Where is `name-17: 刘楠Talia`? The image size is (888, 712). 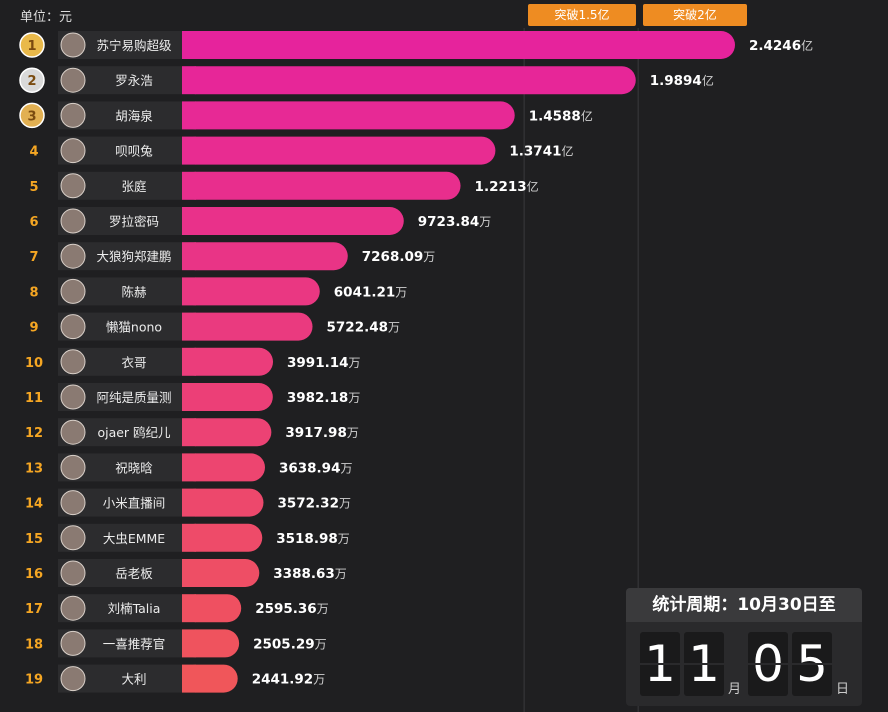 name-17: 刘楠Talia is located at coordinates (134, 608).